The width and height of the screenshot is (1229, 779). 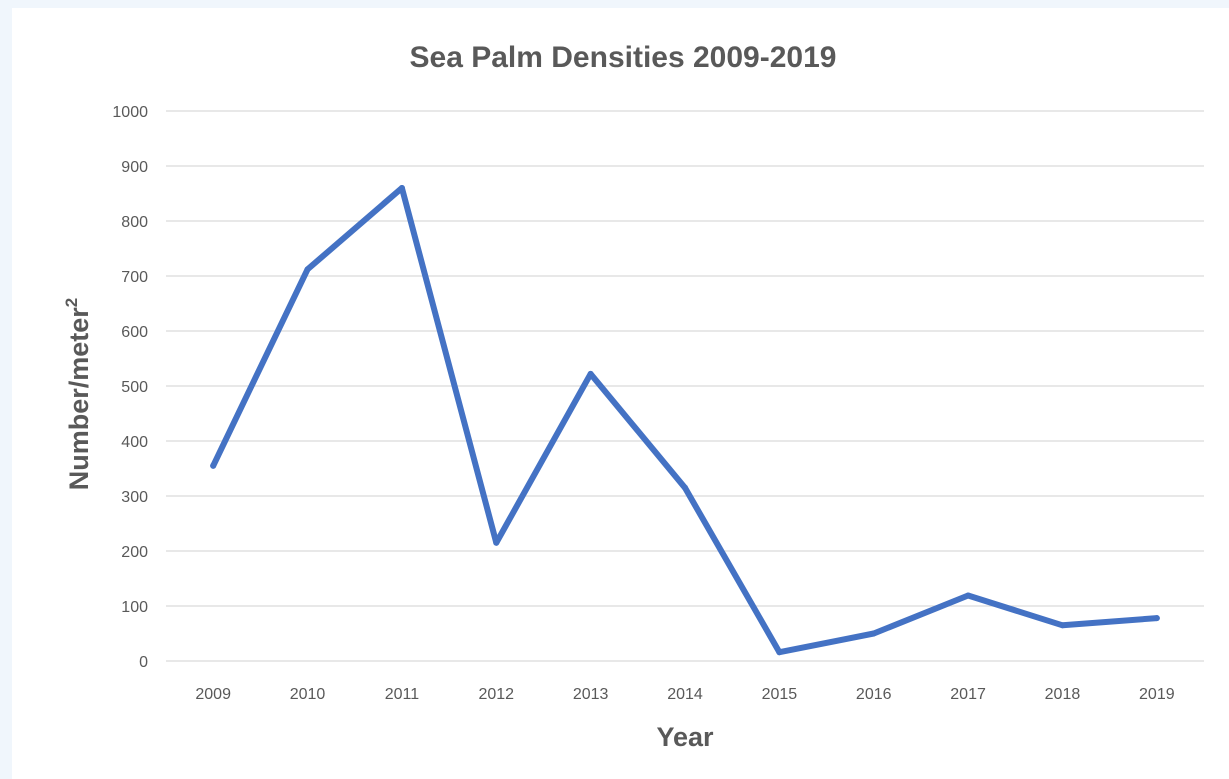 I want to click on x-tick-label: 2010, so click(x=308, y=694).